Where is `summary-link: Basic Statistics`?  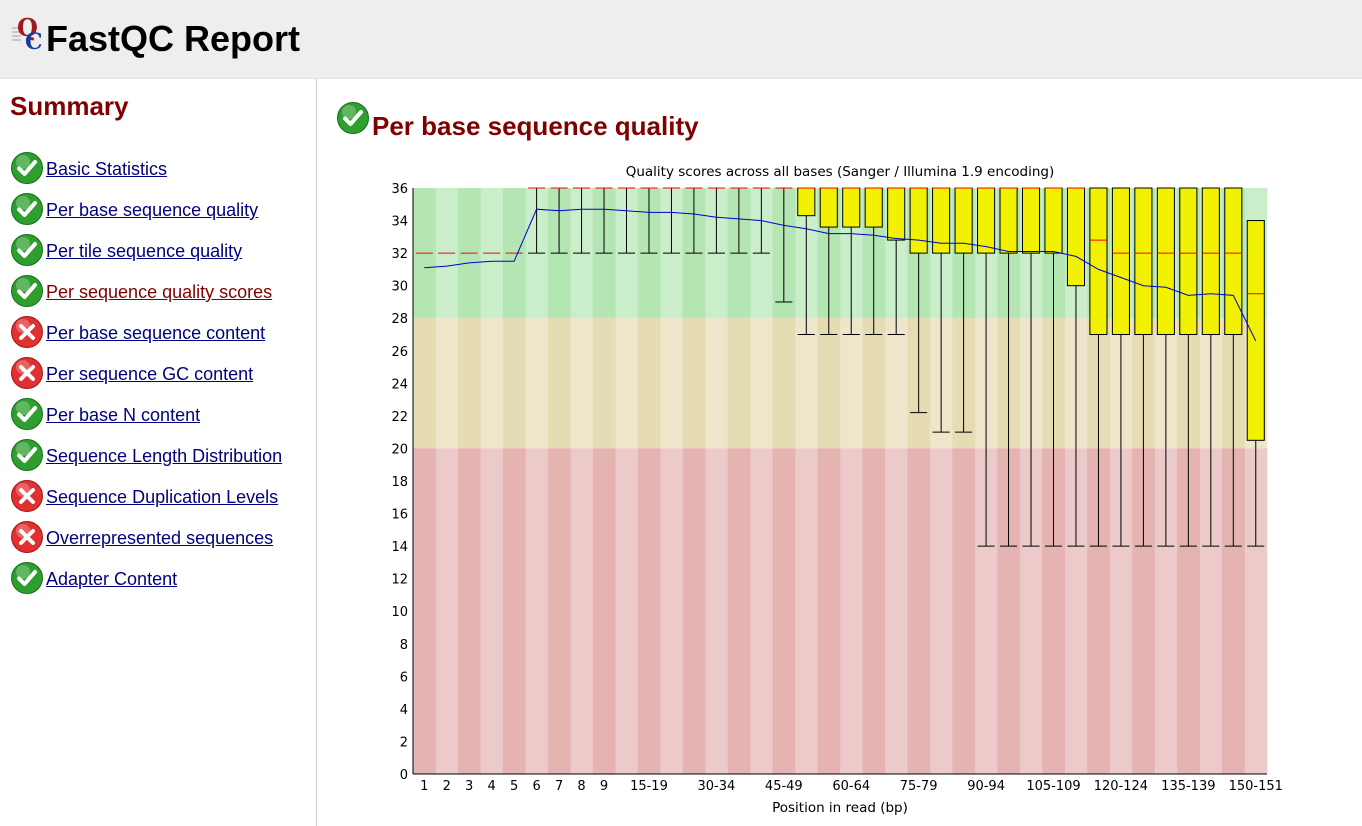
summary-link: Basic Statistics is located at coordinates (107, 169).